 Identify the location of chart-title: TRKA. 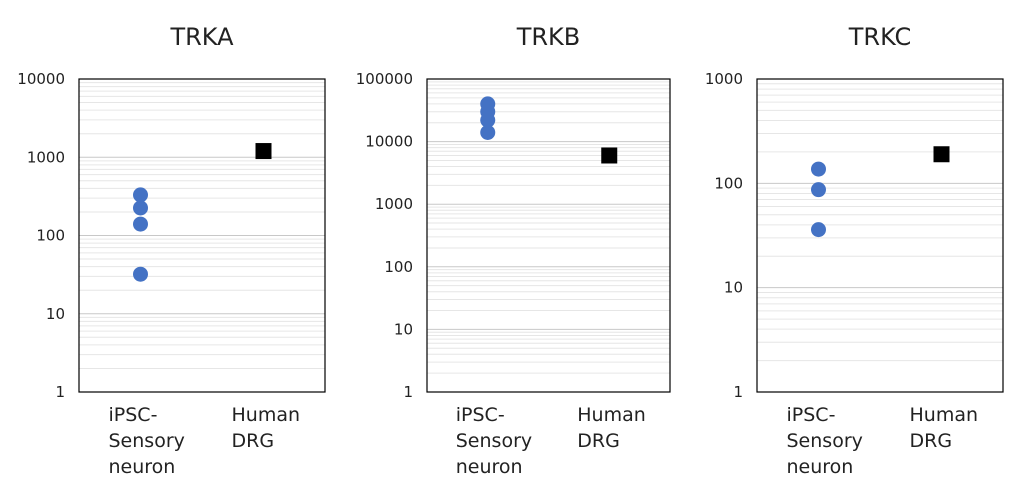
(201, 37).